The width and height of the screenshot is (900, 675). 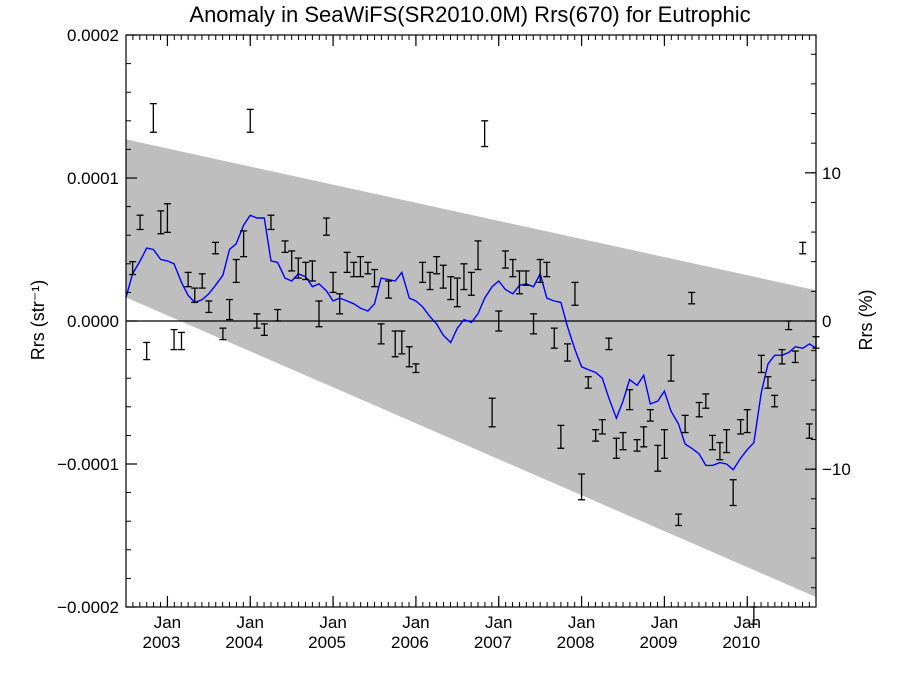 What do you see at coordinates (866, 320) in the screenshot?
I see `y-axis-label-right: Rrs (%)` at bounding box center [866, 320].